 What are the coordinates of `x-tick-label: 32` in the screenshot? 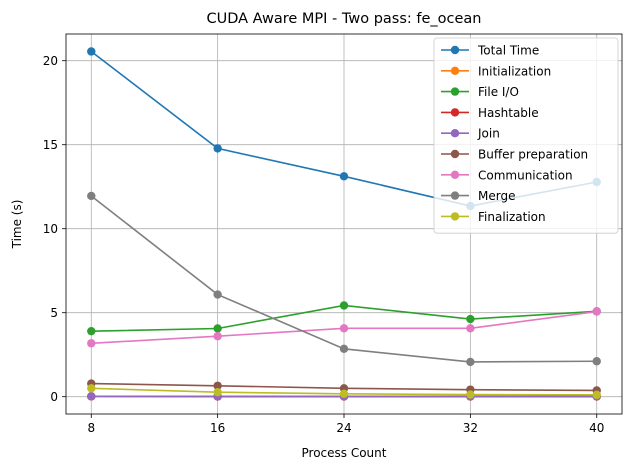 It's located at (470, 428).